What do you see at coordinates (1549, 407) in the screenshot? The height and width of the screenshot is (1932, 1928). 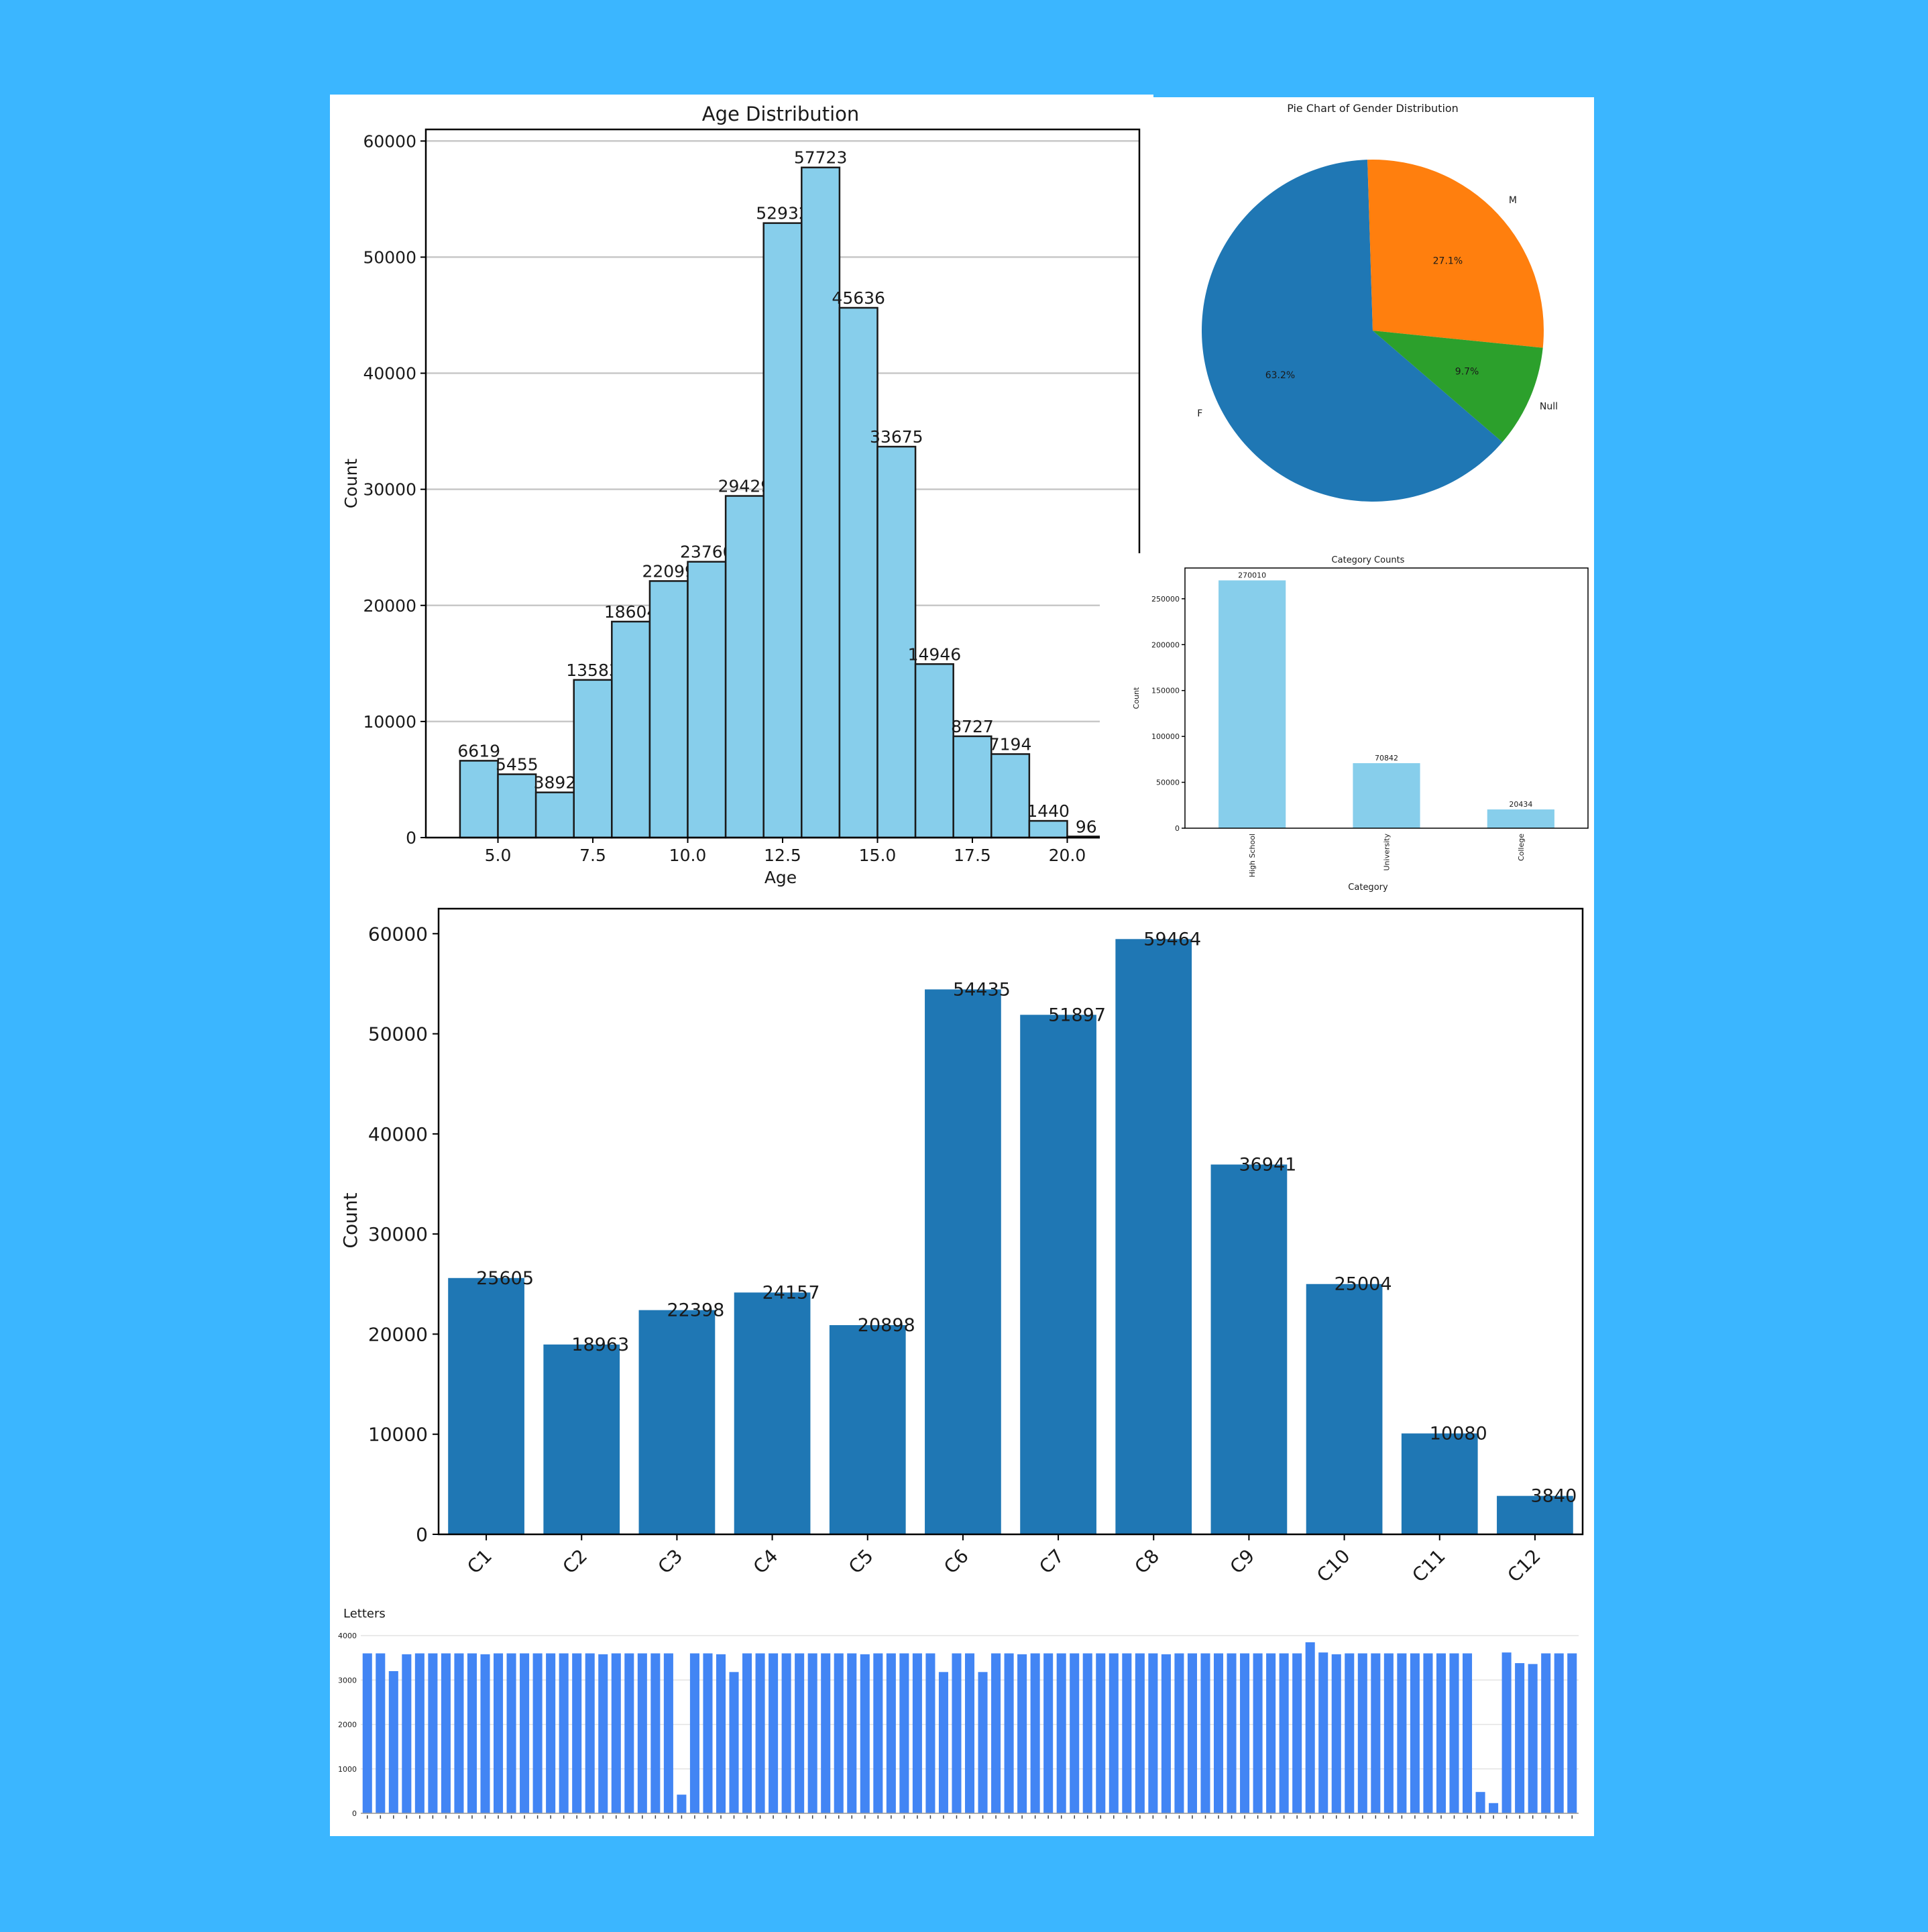 I see `pie-category-label: Null` at bounding box center [1549, 407].